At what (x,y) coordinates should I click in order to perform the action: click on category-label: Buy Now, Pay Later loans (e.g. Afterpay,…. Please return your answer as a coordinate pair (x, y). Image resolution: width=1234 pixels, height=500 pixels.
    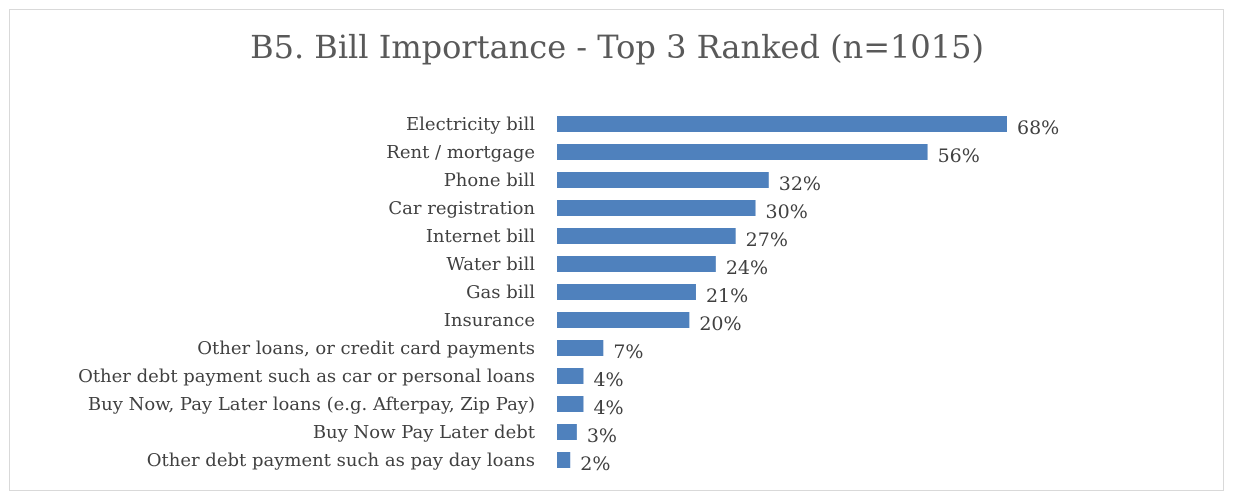
    Looking at the image, I should click on (311, 404).